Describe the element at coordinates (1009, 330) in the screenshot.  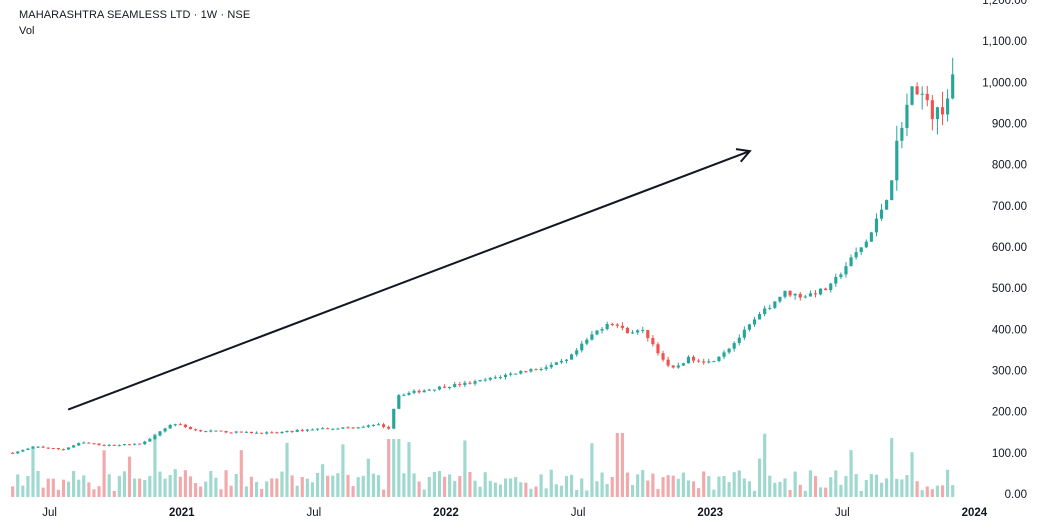
I see `y-tick-label: 400.00` at that location.